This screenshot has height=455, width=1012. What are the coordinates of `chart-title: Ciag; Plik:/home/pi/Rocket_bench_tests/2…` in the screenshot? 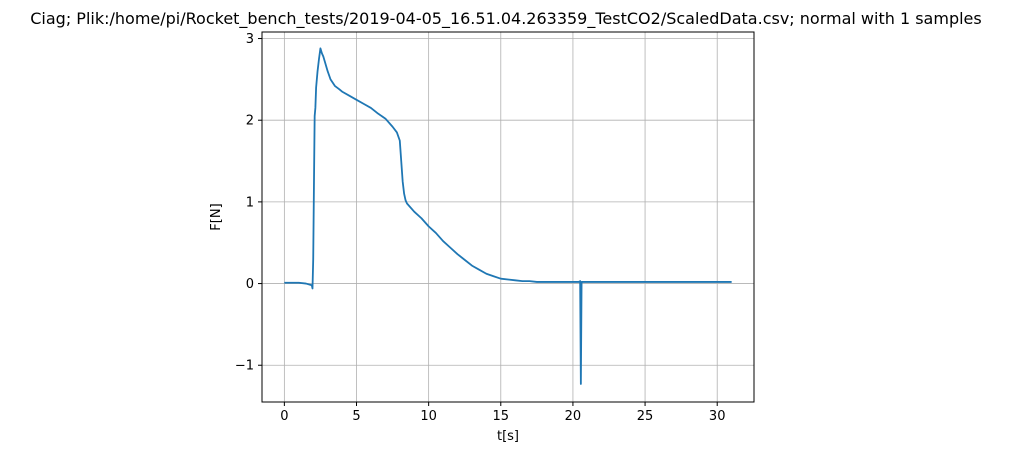 It's located at (505, 19).